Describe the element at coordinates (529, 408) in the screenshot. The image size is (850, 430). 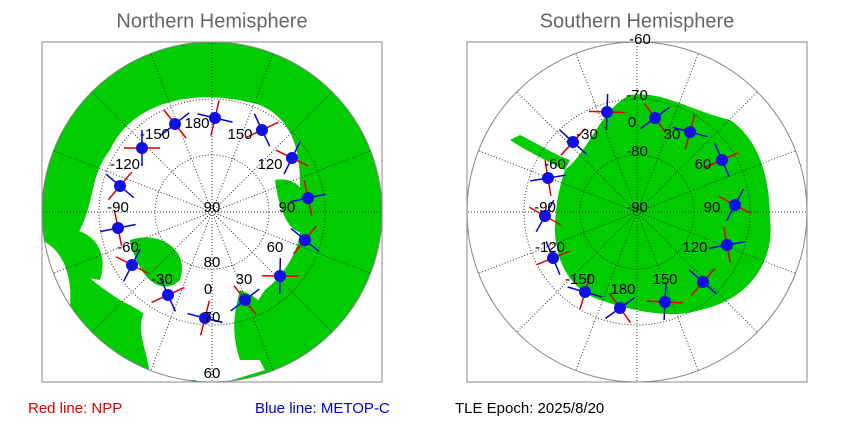
I see `tle-epoch: TLE Epoch: 2025/8/20` at that location.